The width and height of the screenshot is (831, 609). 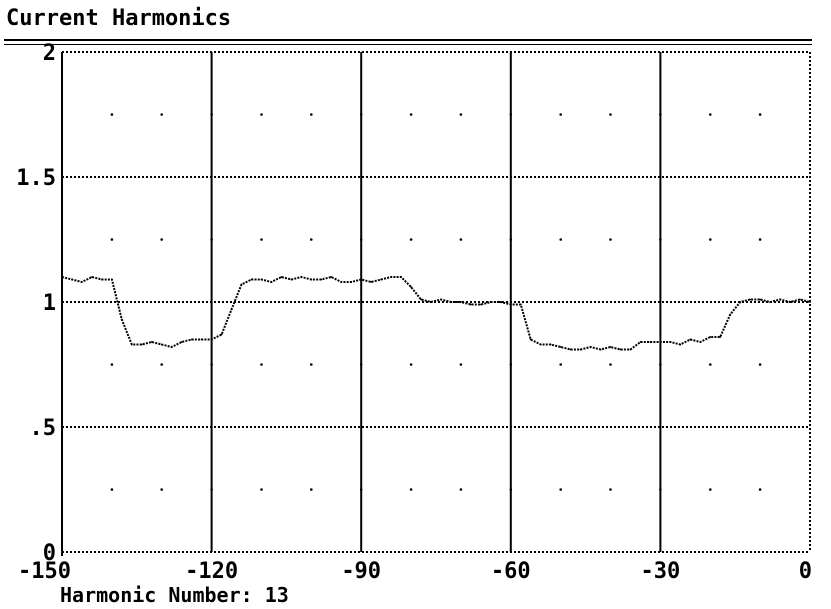 I want to click on x-tick-label: -150, so click(x=44, y=571).